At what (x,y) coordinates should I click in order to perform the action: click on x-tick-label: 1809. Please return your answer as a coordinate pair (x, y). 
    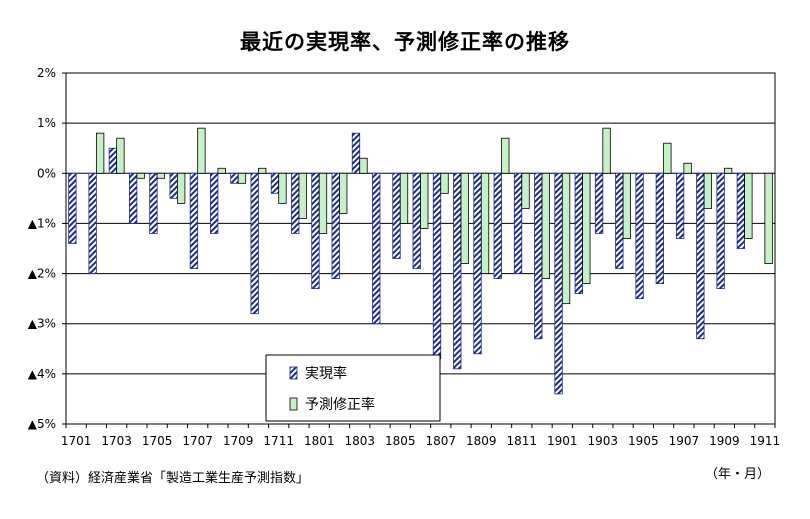
    Looking at the image, I should click on (481, 441).